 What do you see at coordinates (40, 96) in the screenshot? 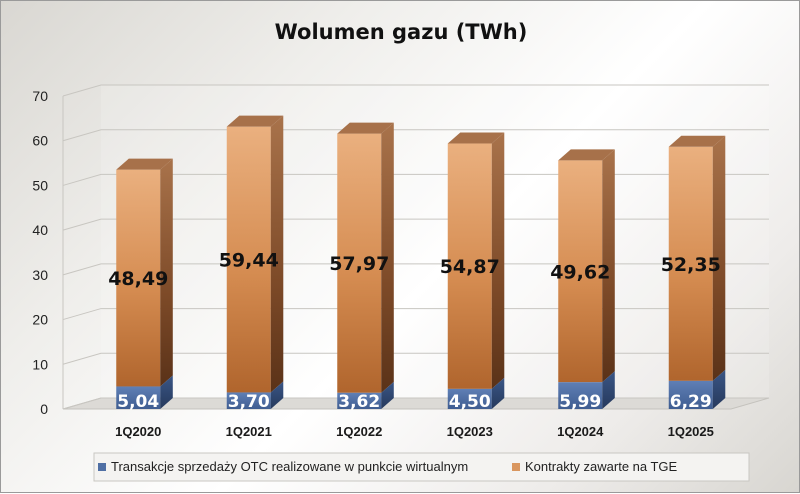
I see `y-tick-label: 70` at bounding box center [40, 96].